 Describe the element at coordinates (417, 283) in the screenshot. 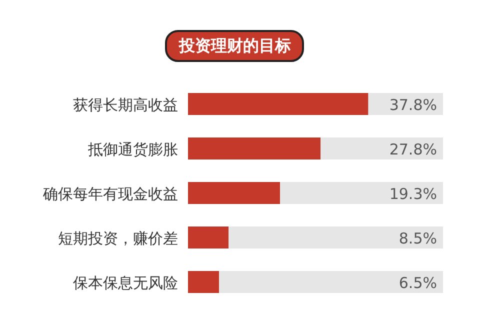

I see `data-label: 6.5%` at that location.